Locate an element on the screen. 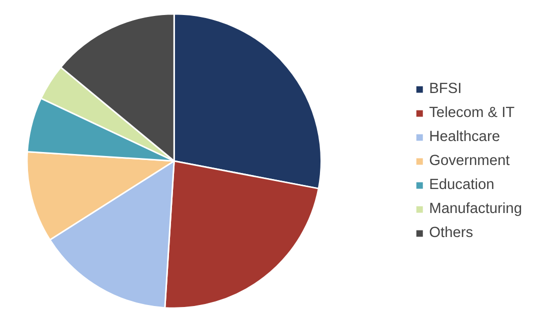 This screenshot has width=537, height=321. legend-label: Education is located at coordinates (461, 184).